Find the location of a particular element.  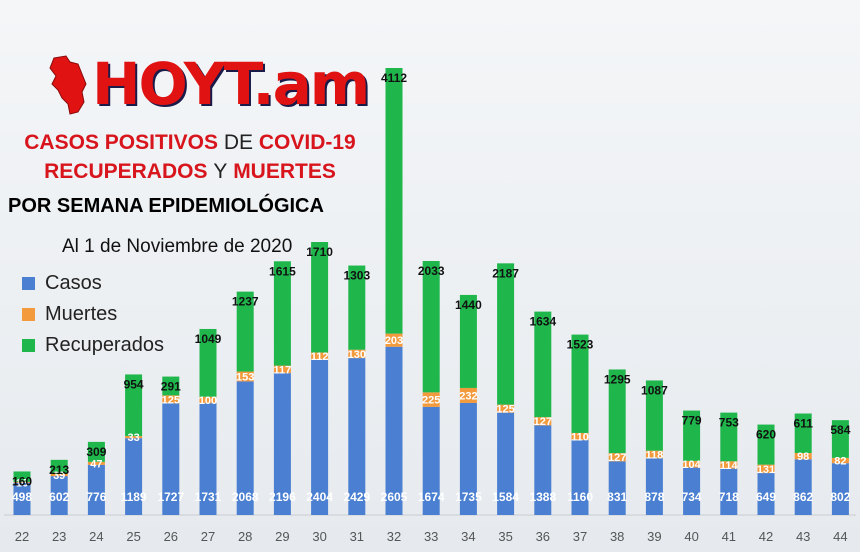

x-tick-34: 34 is located at coordinates (468, 536).